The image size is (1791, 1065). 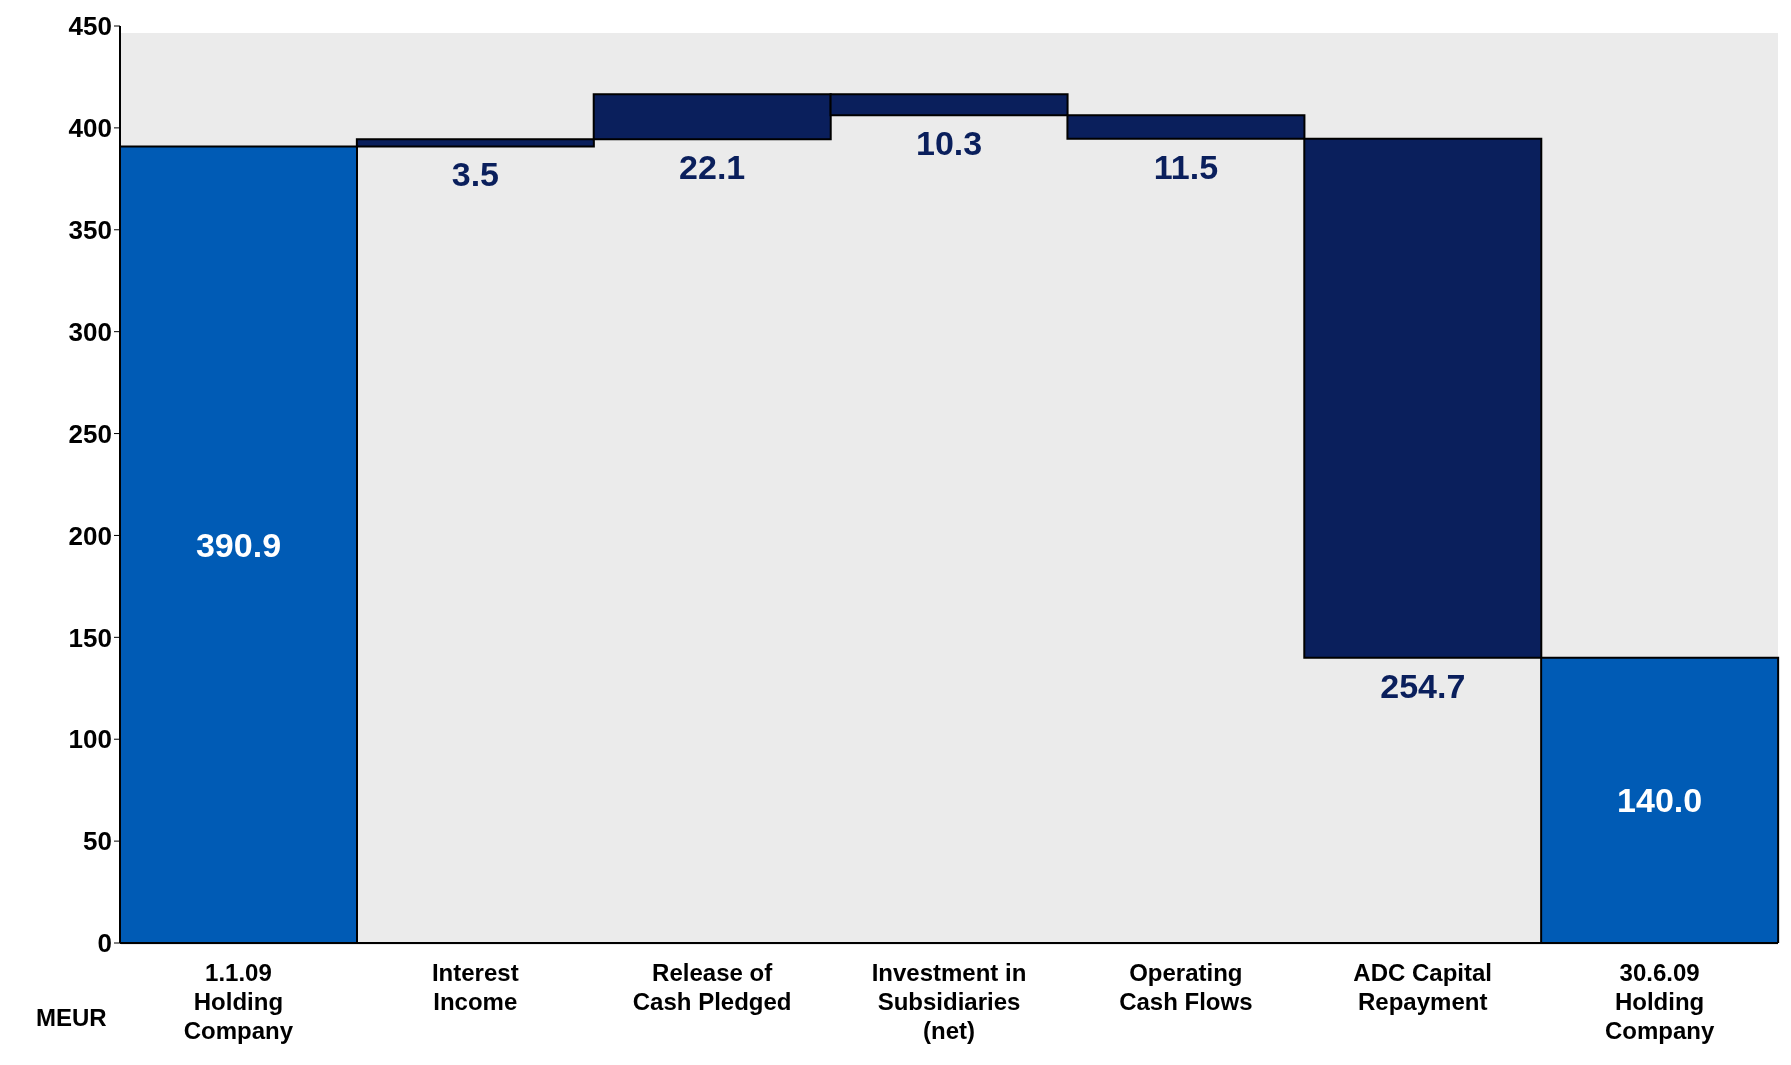 I want to click on data-label: 390.9, so click(x=238, y=544).